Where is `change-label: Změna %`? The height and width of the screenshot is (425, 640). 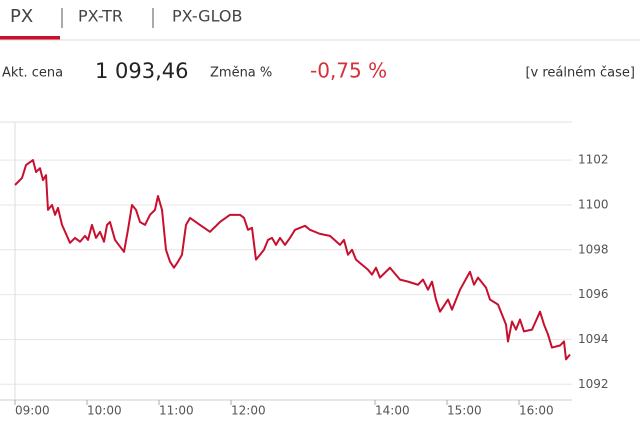
change-label: Změna % is located at coordinates (241, 73).